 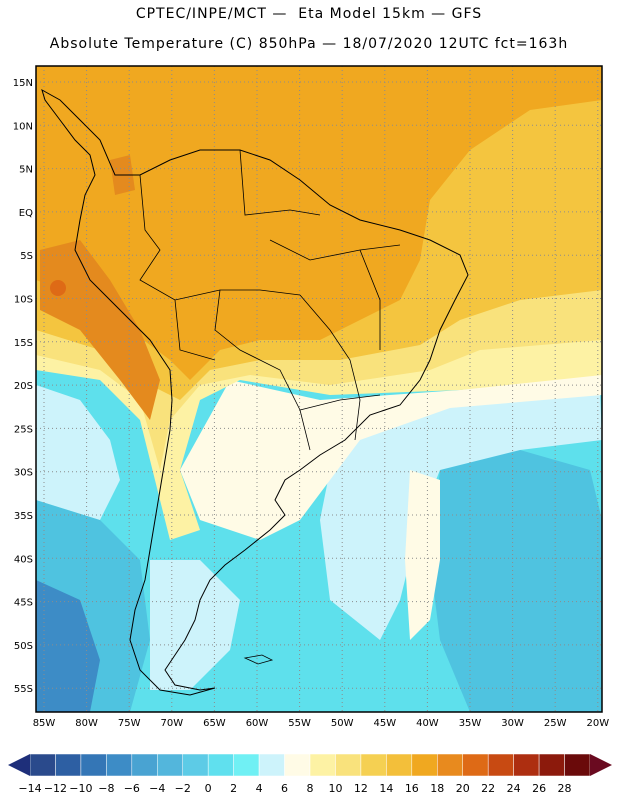 What do you see at coordinates (299, 723) in the screenshot?
I see `lon-label: 55W` at bounding box center [299, 723].